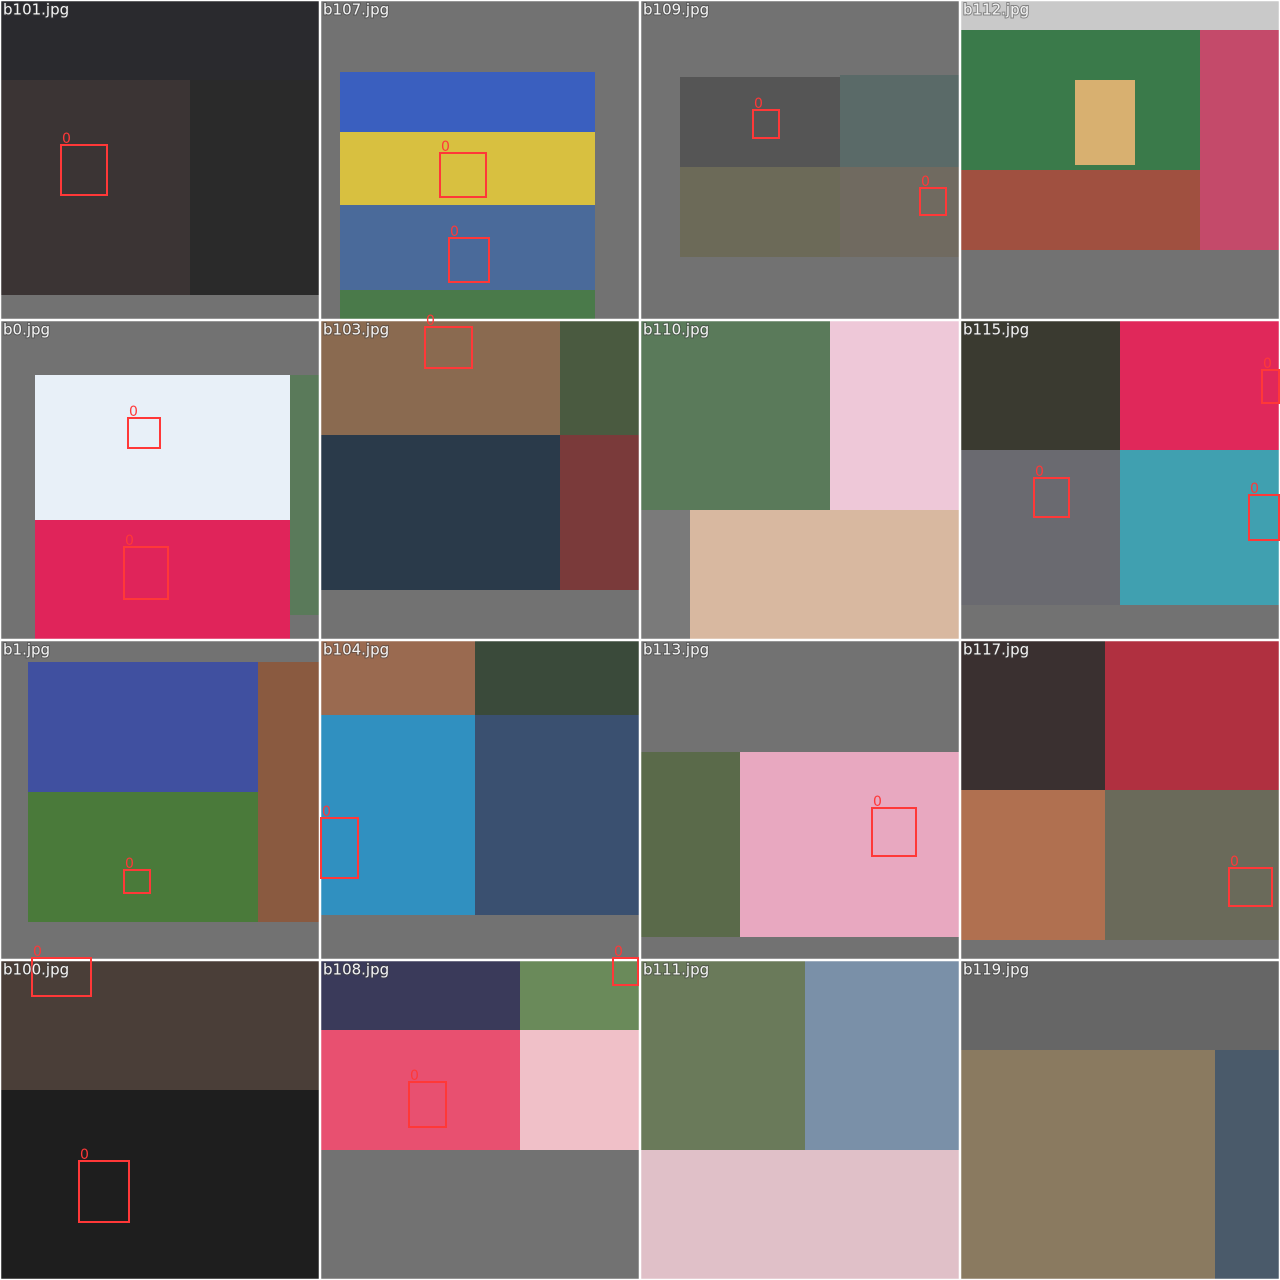  Describe the element at coordinates (356, 330) in the screenshot. I see `tile-filename: b103.jpg` at that location.